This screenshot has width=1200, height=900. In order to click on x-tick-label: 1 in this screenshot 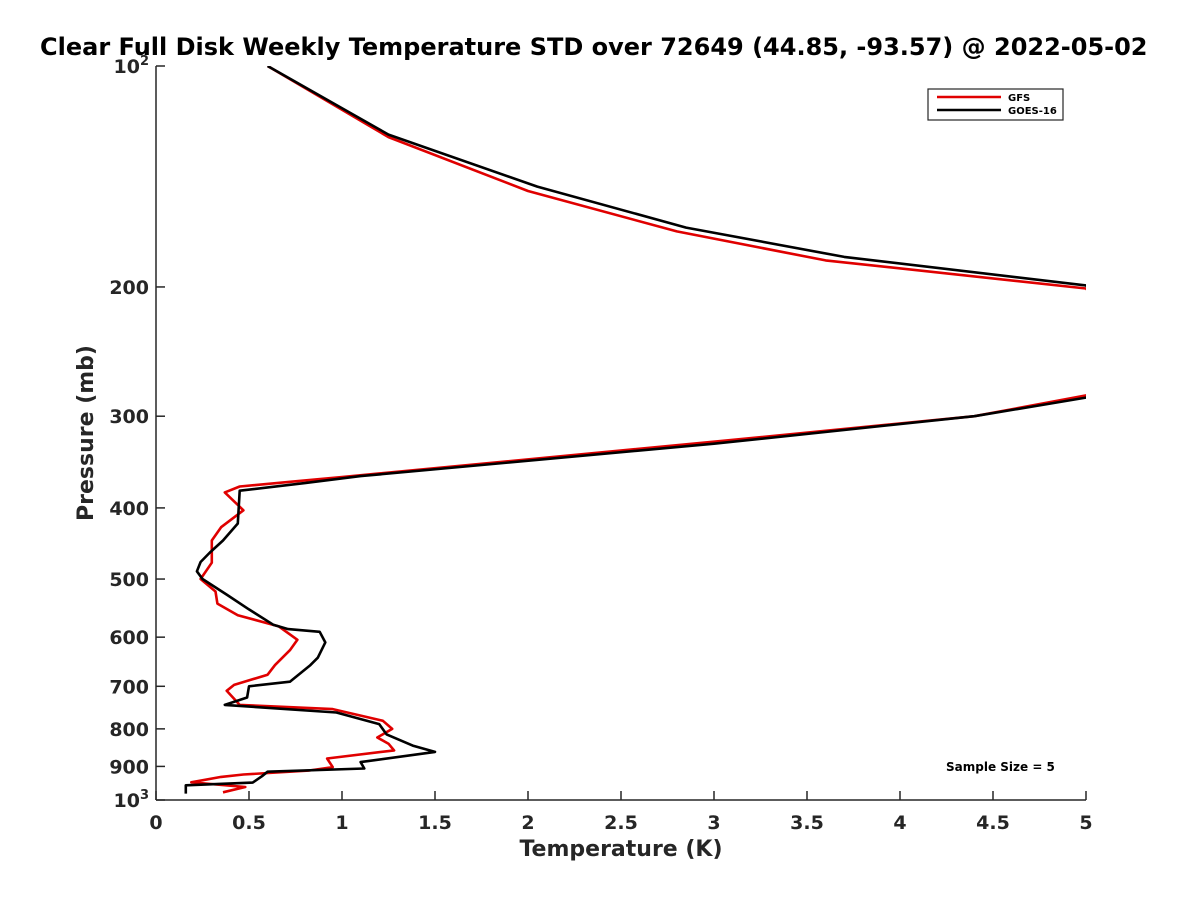, I will do `click(341, 823)`.